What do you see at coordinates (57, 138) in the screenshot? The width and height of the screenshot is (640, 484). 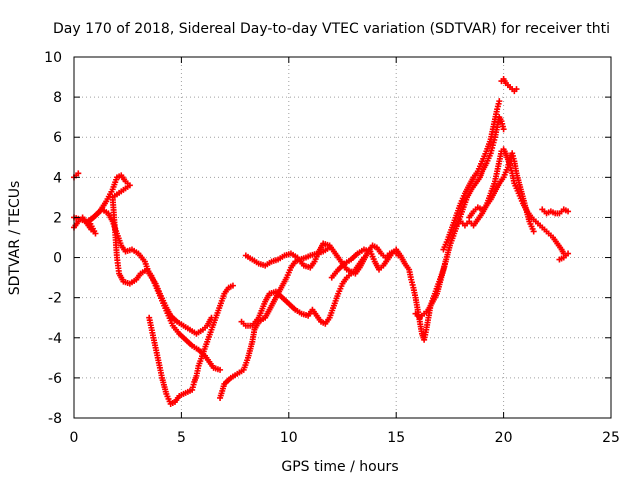 I see `y-tick-label: 6` at bounding box center [57, 138].